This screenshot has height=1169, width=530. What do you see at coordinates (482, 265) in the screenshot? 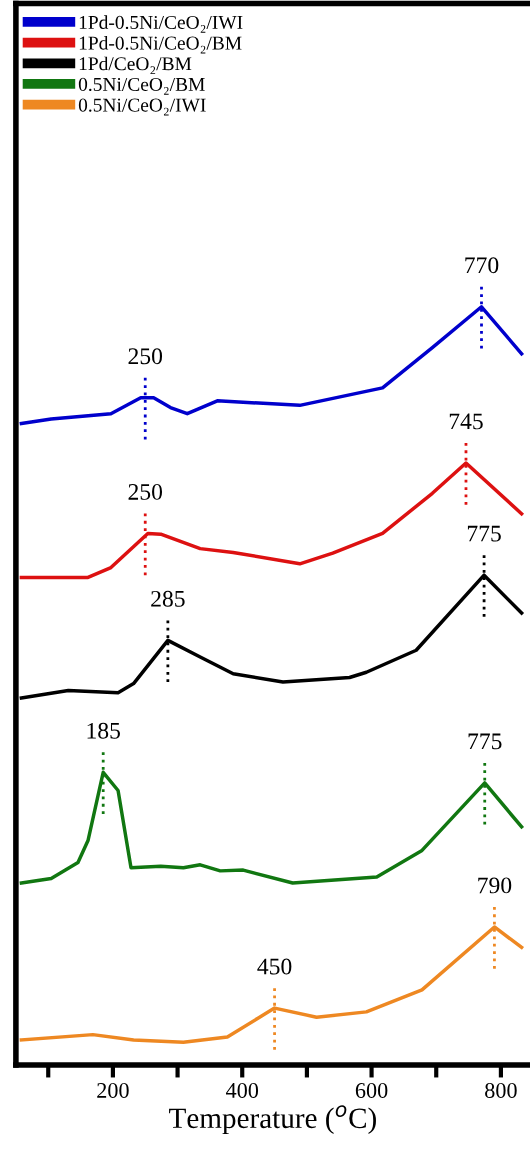
I see `annotation: 770` at bounding box center [482, 265].